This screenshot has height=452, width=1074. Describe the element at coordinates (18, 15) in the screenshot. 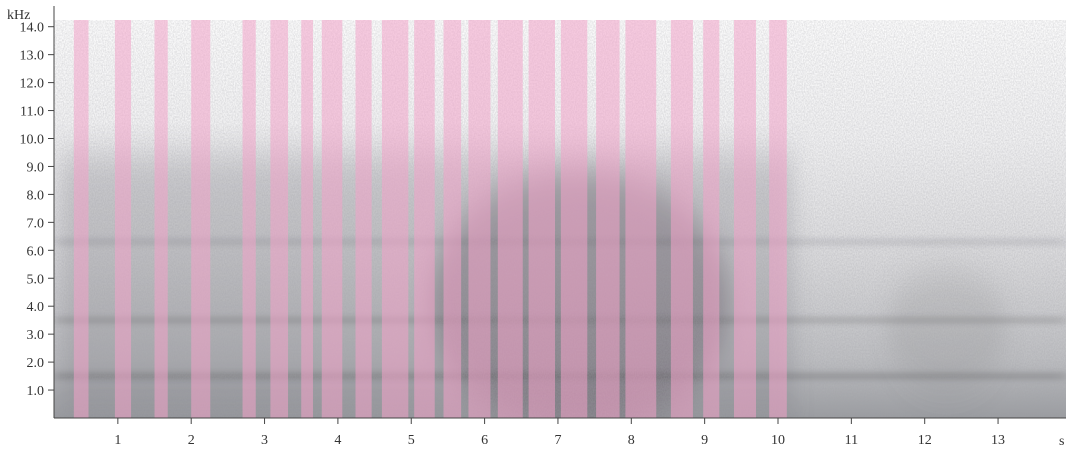

I see `y-axis-unit-label: kHz` at that location.